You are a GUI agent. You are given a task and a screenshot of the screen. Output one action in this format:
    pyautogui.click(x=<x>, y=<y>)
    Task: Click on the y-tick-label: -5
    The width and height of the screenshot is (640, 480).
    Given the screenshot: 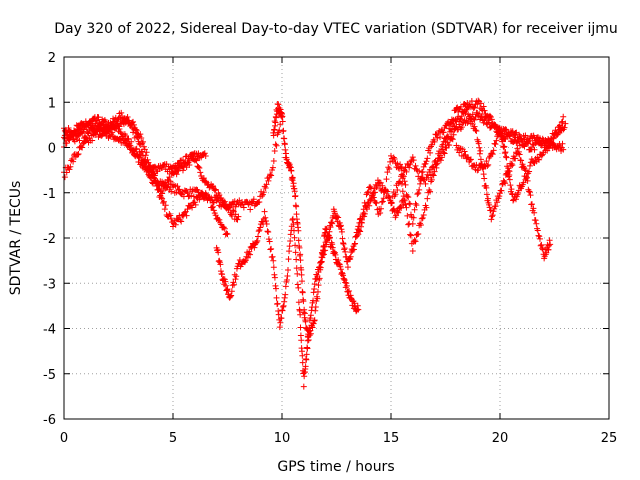 What is the action you would take?
    pyautogui.click(x=49, y=375)
    